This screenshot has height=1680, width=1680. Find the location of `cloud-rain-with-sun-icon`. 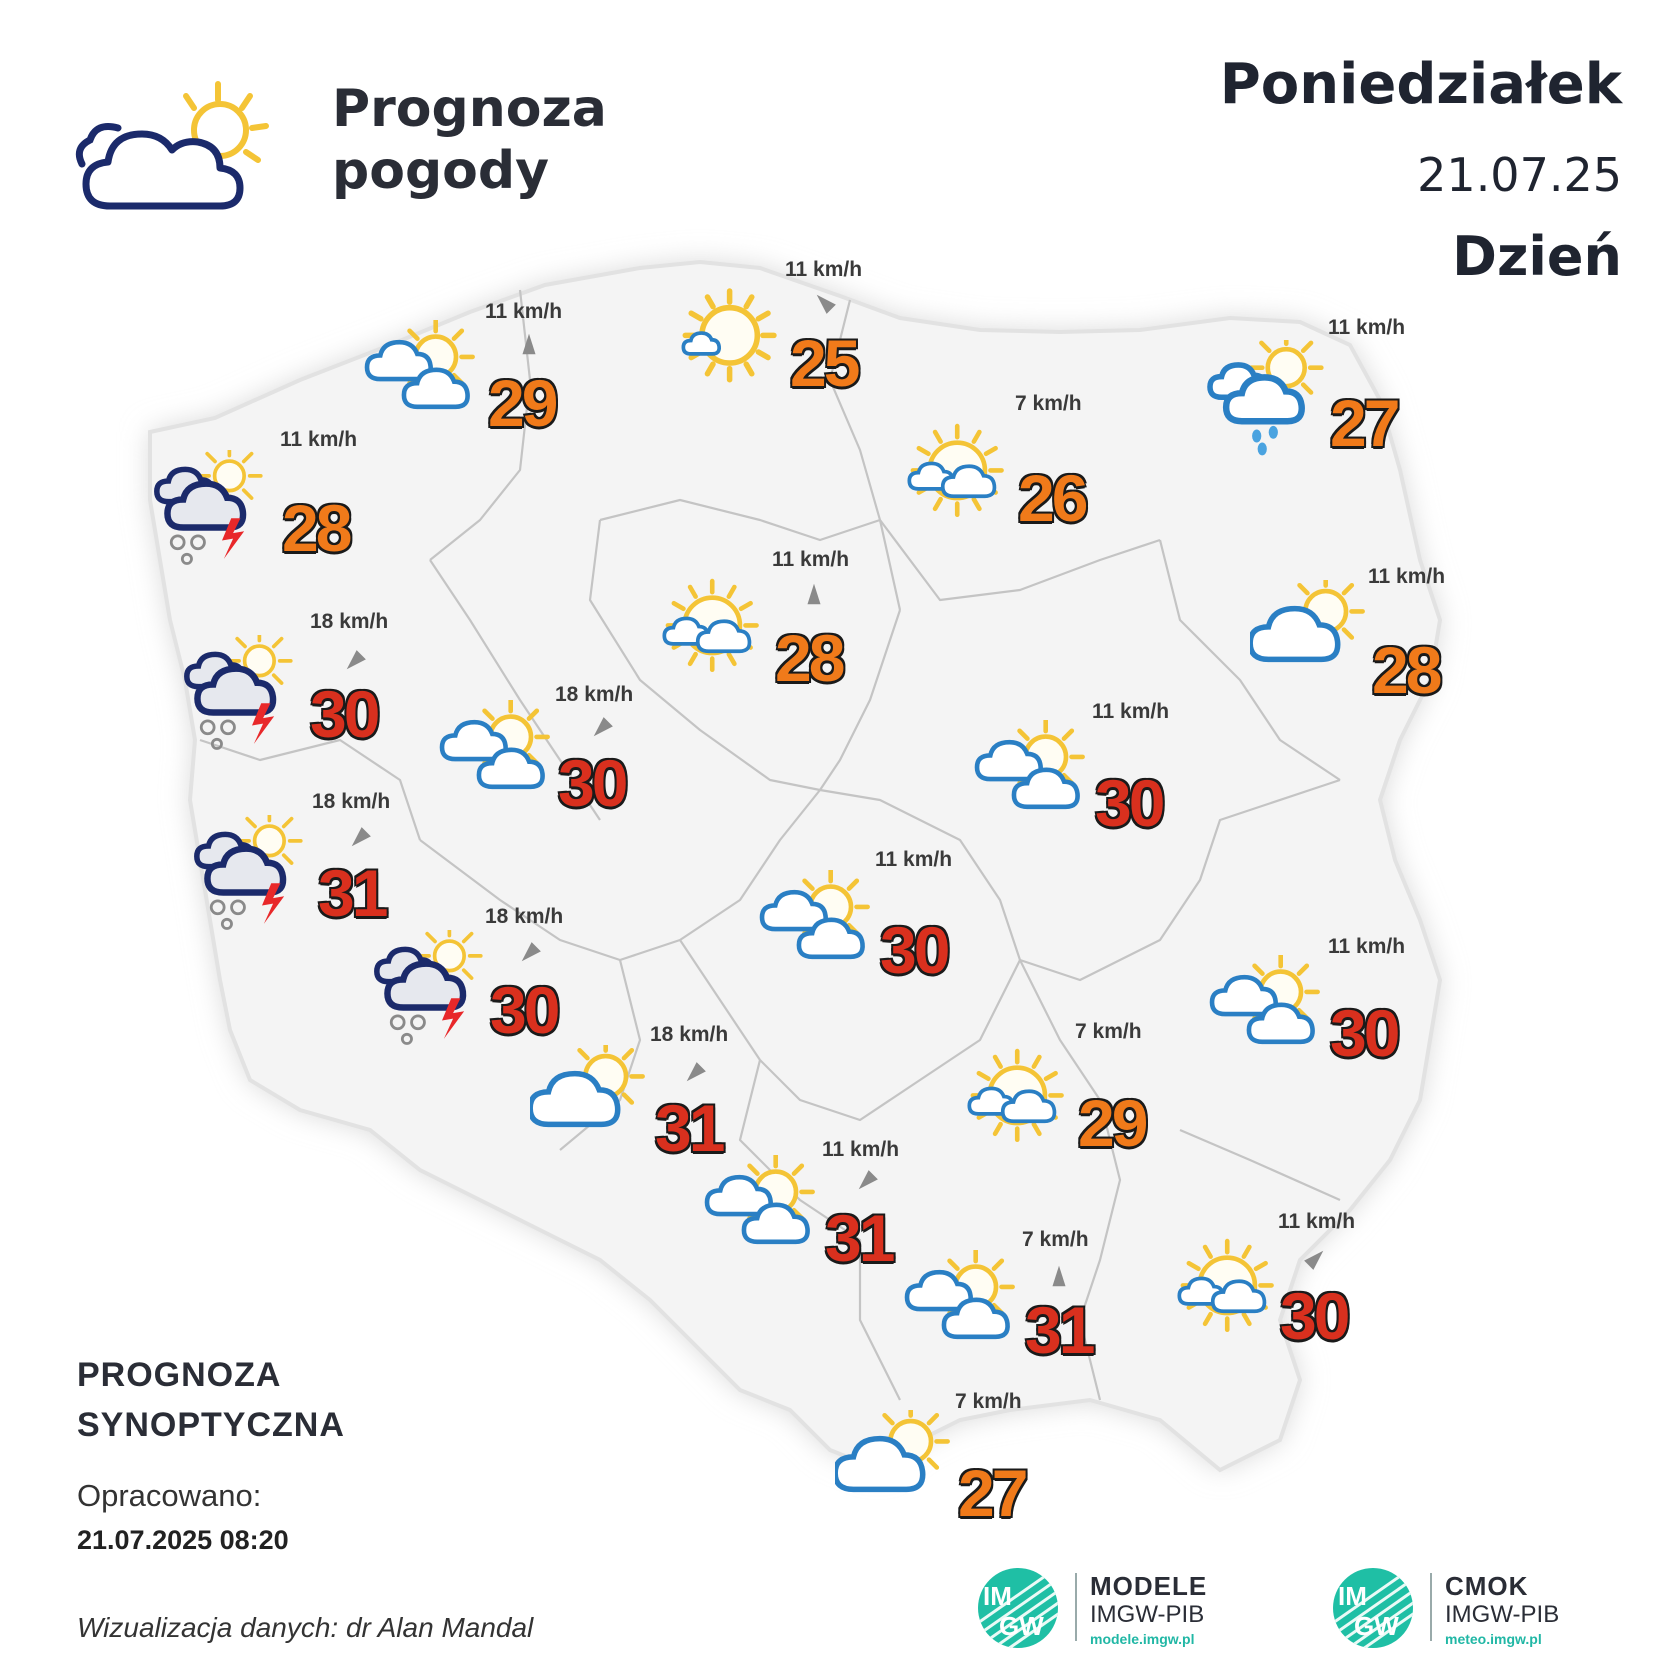

cloud-rain-with-sun-icon is located at coordinates (1265, 398).